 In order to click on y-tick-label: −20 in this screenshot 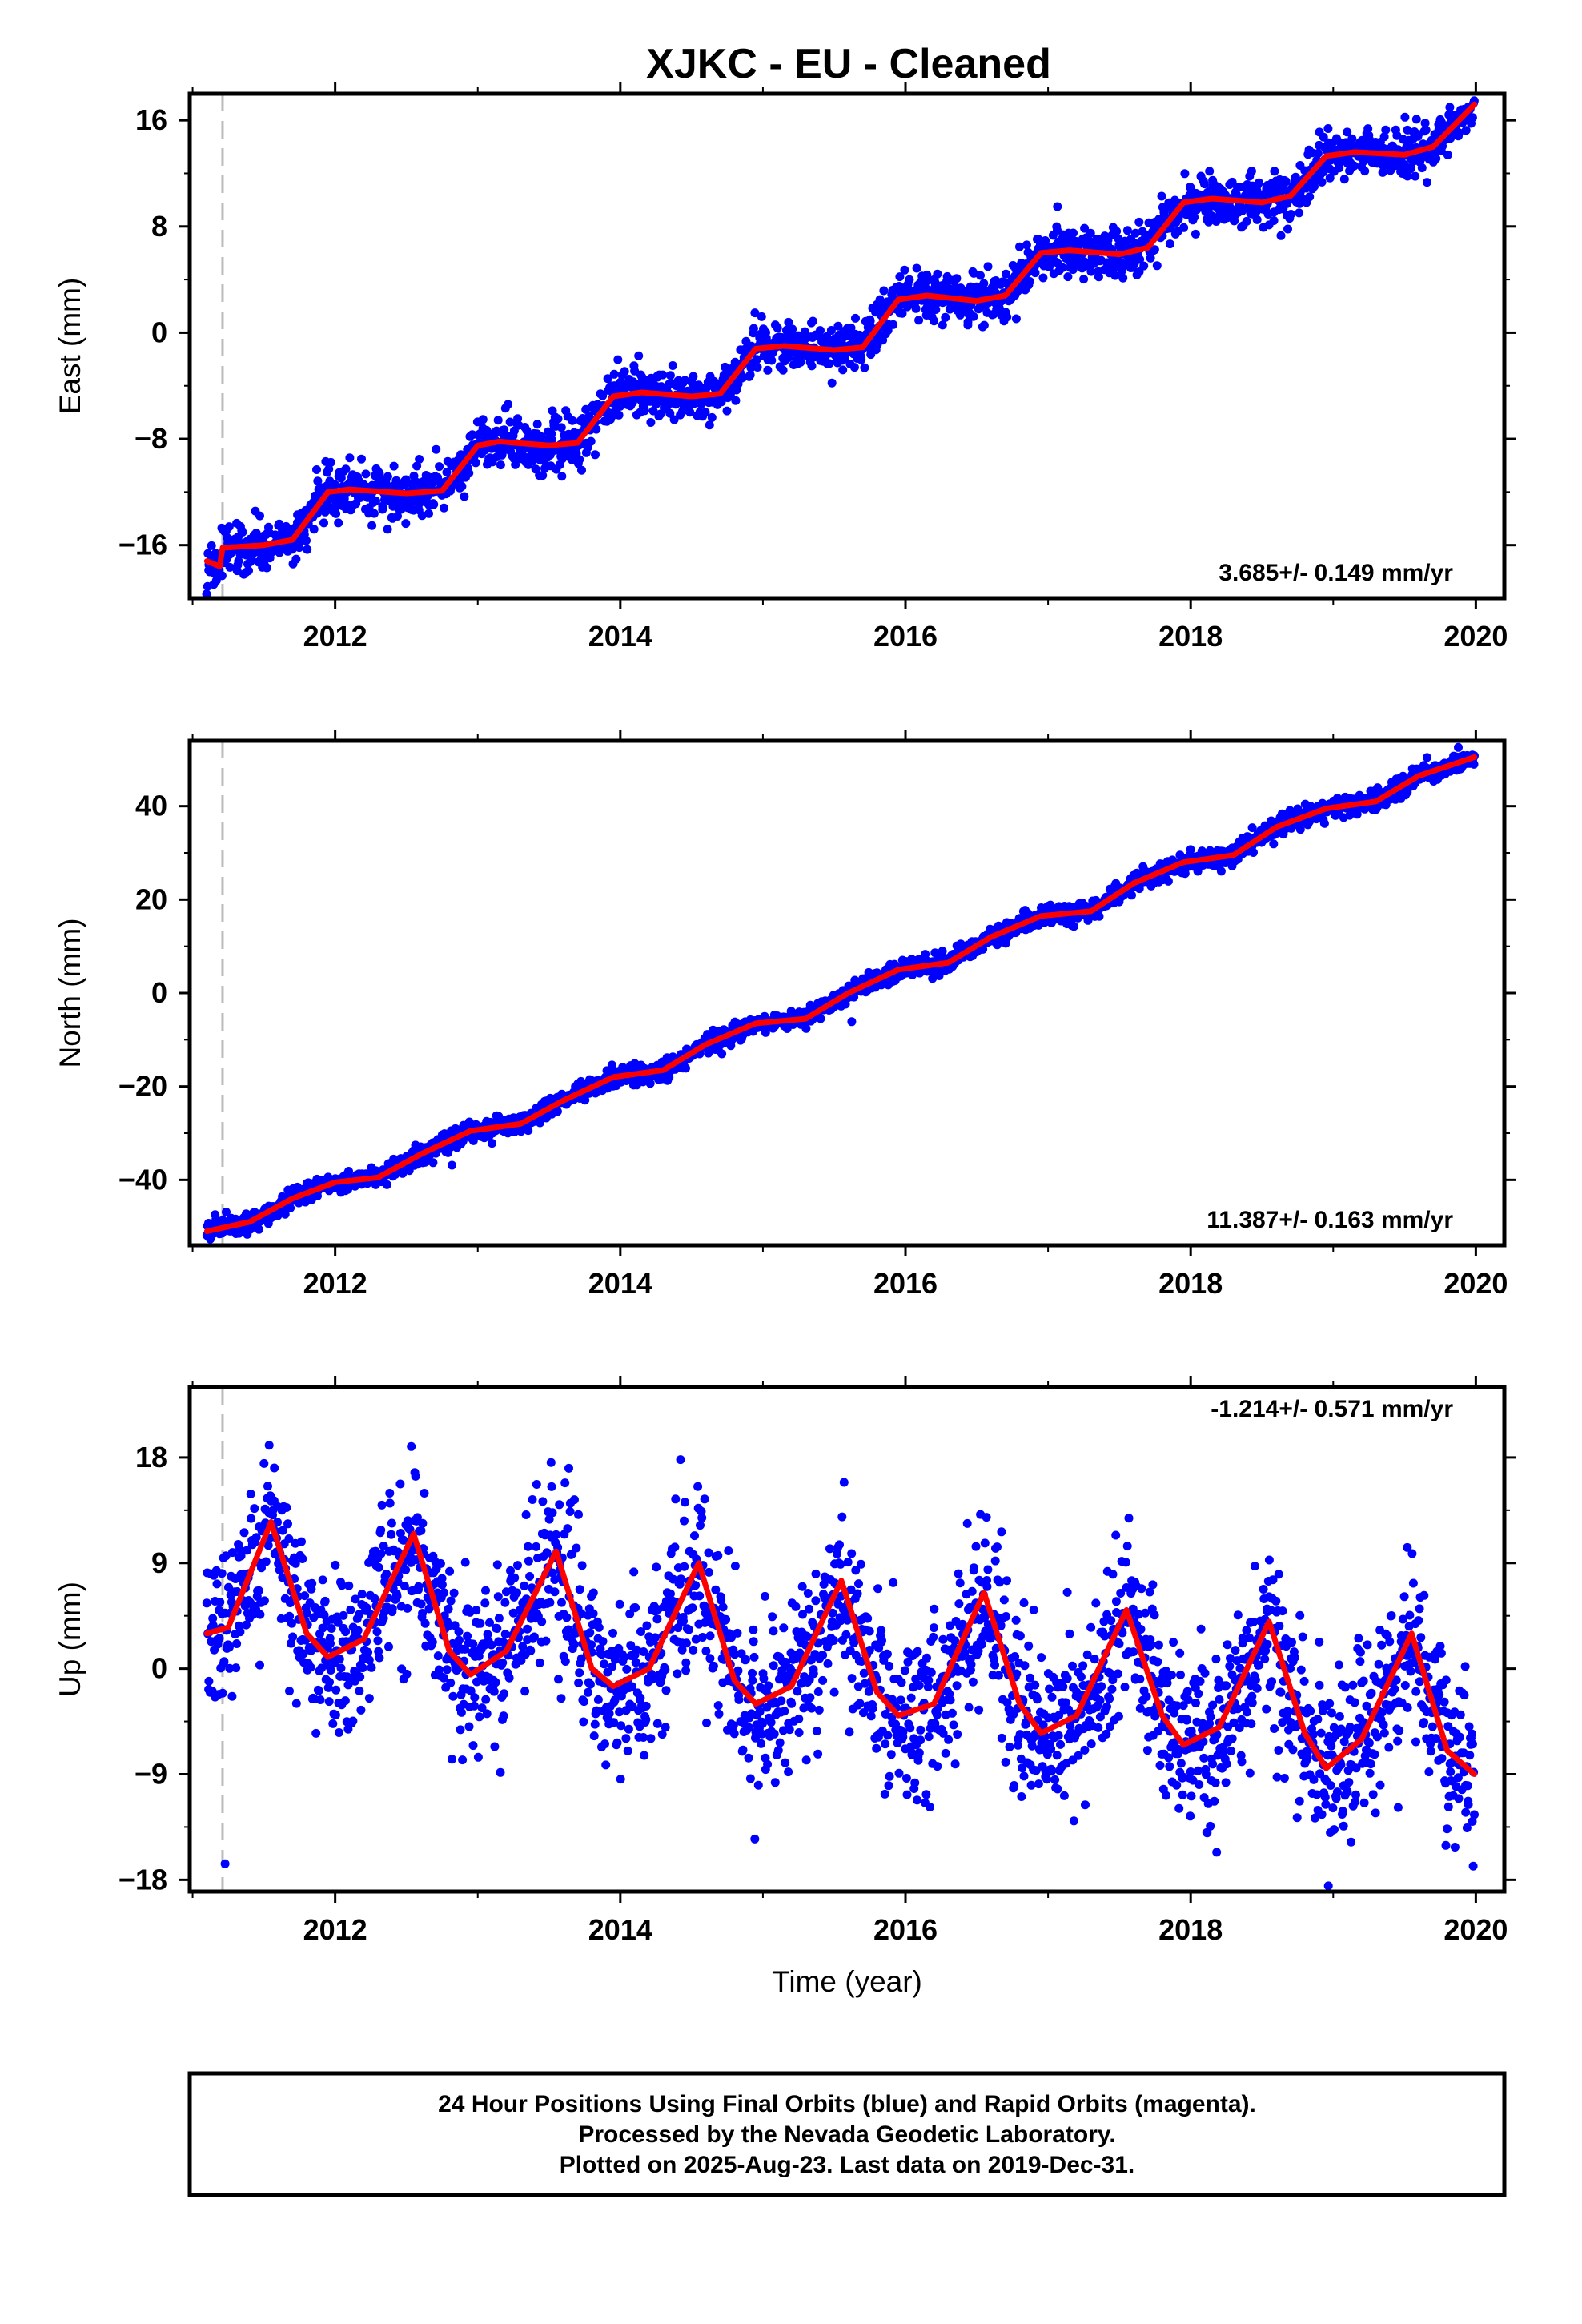, I will do `click(142, 1086)`.